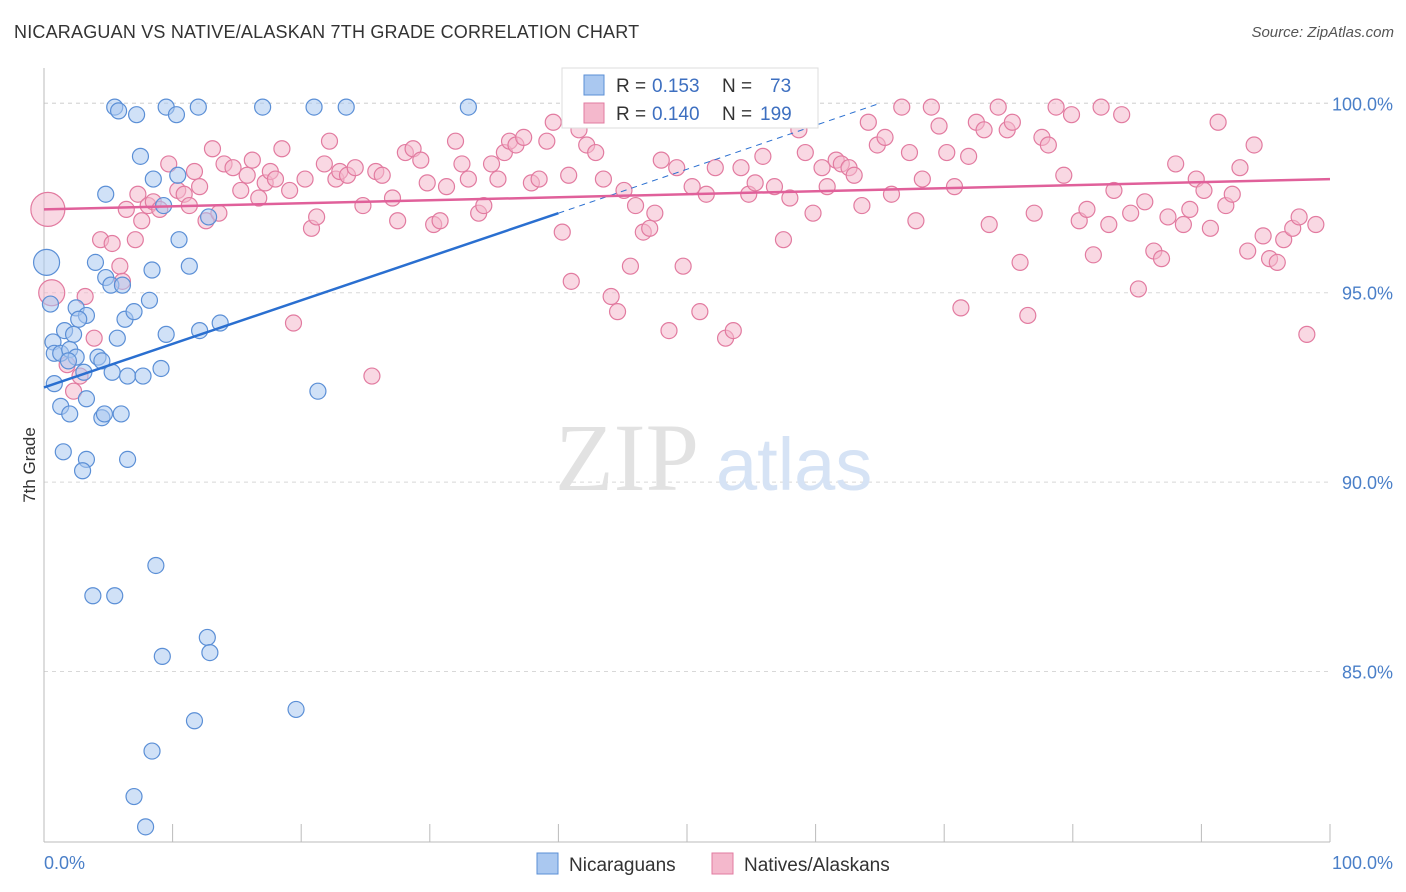  I want to click on source-credit: Source: ZipAtlas.com, so click(1322, 32).